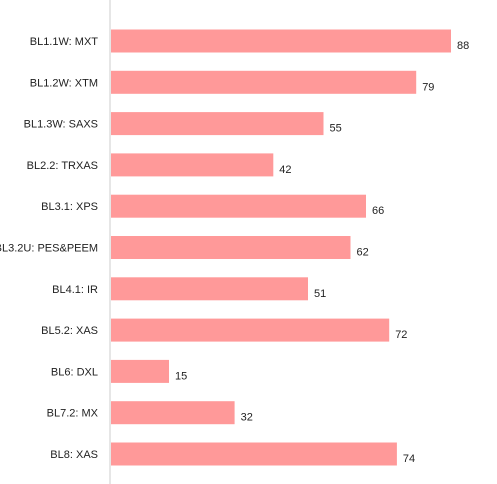 The width and height of the screenshot is (497, 484). I want to click on category-label: BL5.2: XAS, so click(69, 331).